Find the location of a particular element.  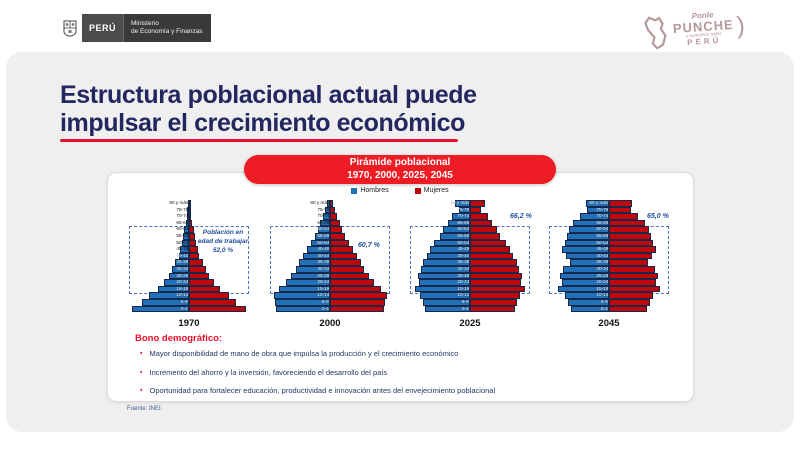

ministry-line2: de Economía y Finanzas is located at coordinates (167, 31).